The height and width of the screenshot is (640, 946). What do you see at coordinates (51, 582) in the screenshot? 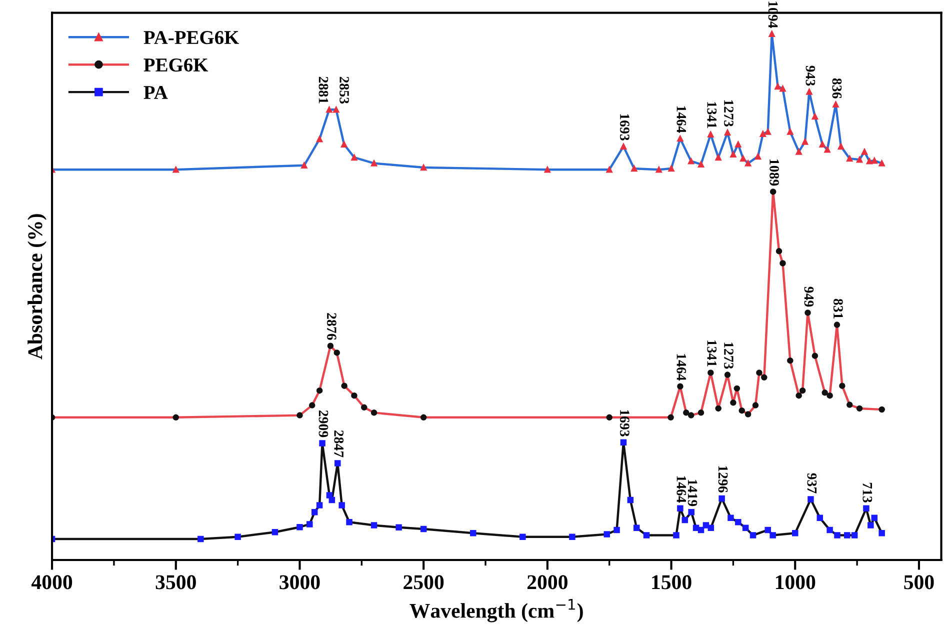
I see `x-tick-label: 4000` at bounding box center [51, 582].